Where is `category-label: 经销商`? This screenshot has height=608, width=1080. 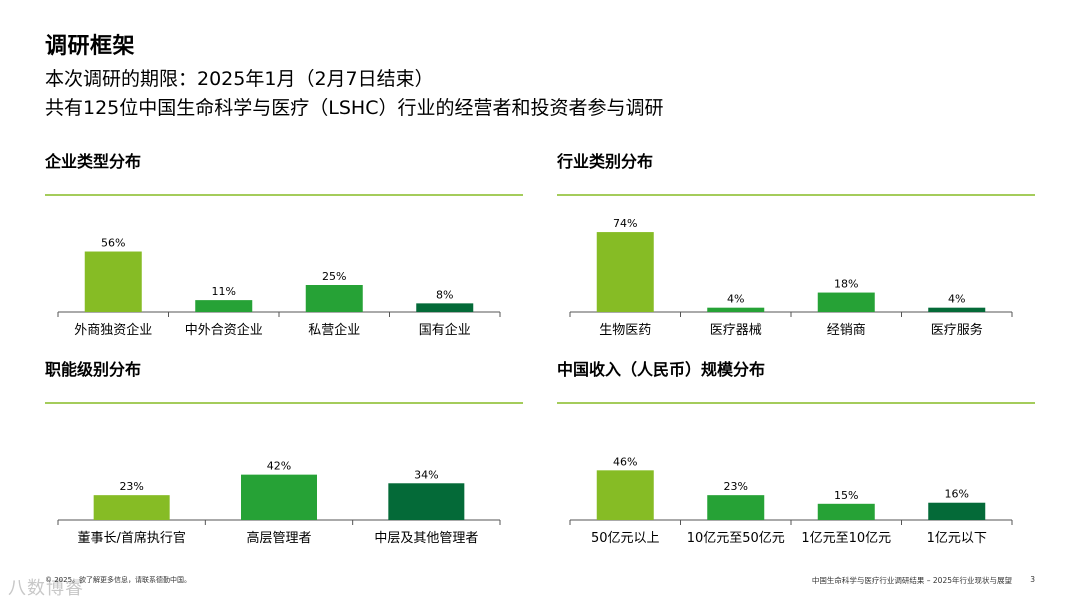
category-label: 经销商 is located at coordinates (846, 330).